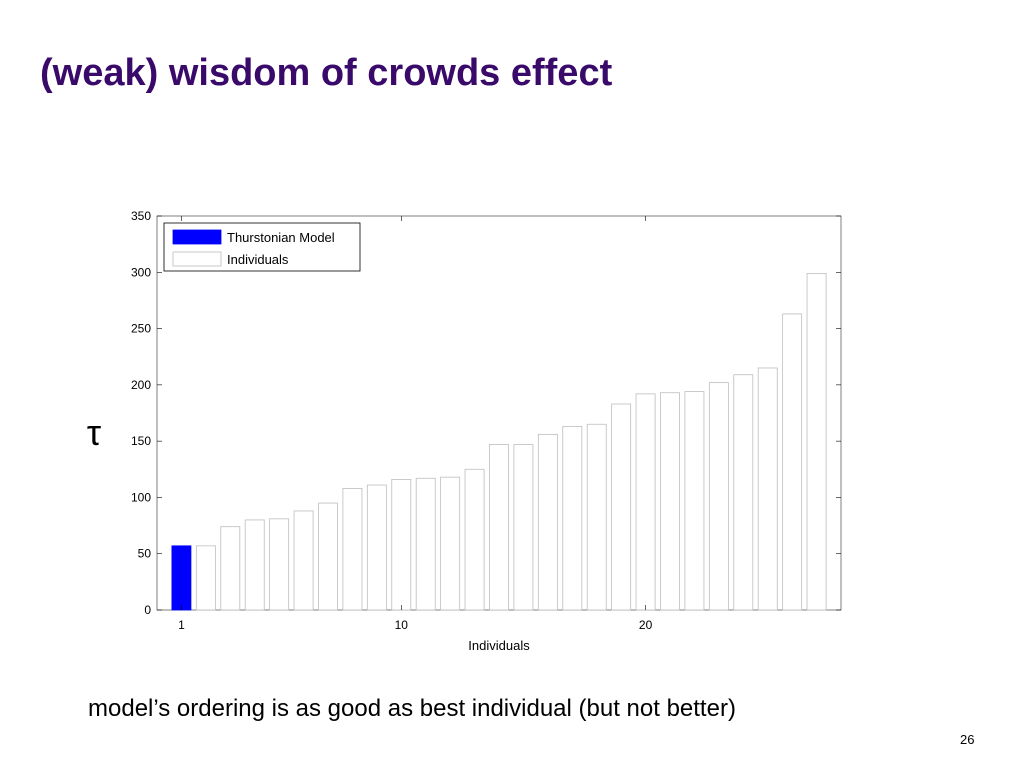  What do you see at coordinates (262, 247) in the screenshot?
I see `legend: Thurstonian Model Individuals` at bounding box center [262, 247].